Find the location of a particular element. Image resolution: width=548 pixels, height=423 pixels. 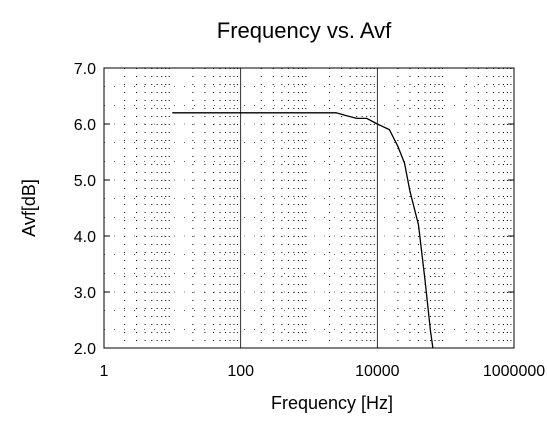

y-tick-label: 3.0 is located at coordinates (85, 293).